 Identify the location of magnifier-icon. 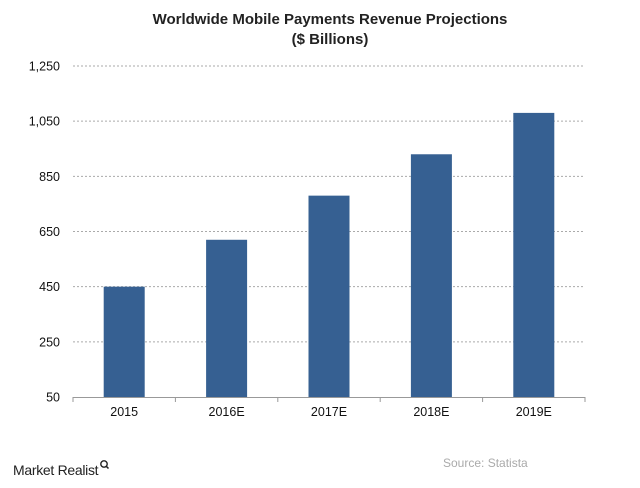
(105, 465).